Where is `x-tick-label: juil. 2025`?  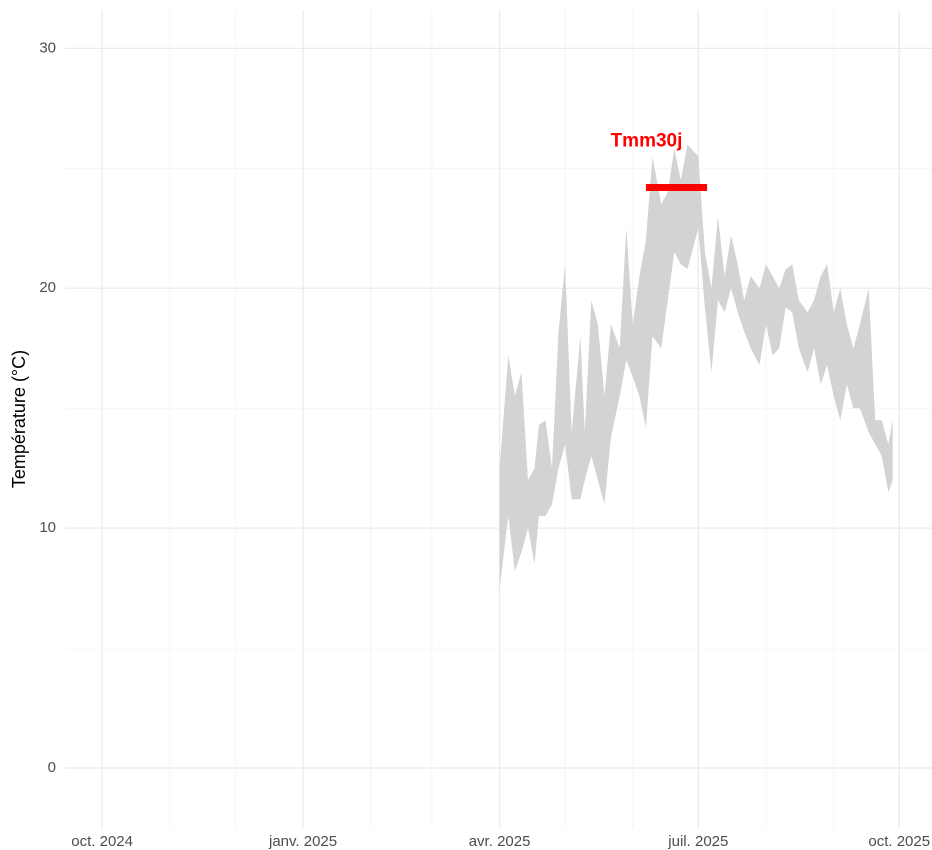
x-tick-label: juil. 2025 is located at coordinates (697, 841).